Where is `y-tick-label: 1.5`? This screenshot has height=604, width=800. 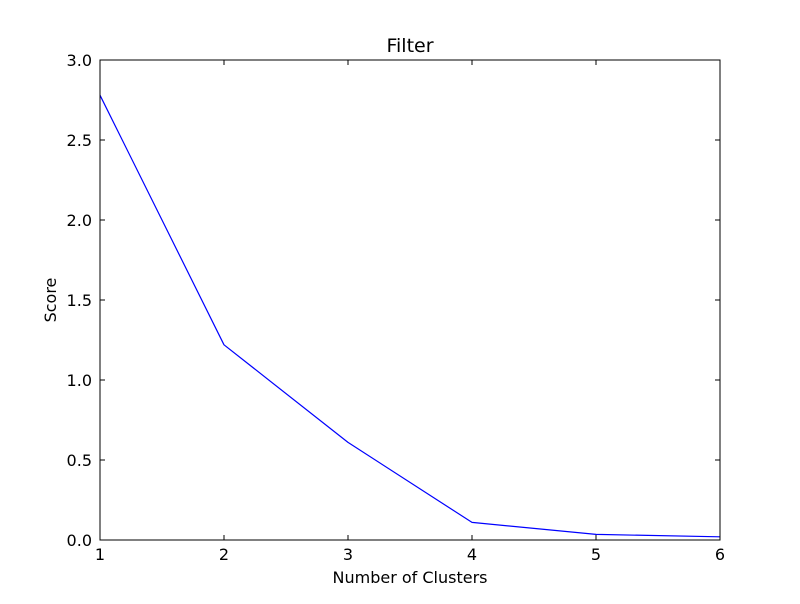 y-tick-label: 1.5 is located at coordinates (79, 300).